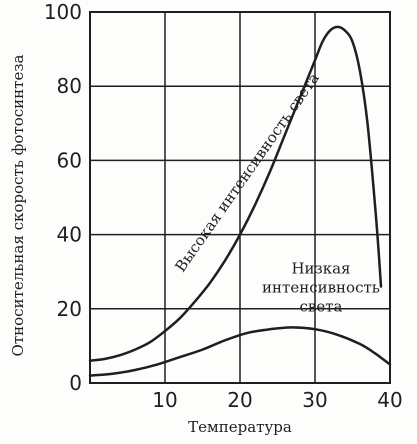 This screenshot has height=444, width=417. What do you see at coordinates (63, 12) in the screenshot?
I see `y-tick-label-100: 100` at bounding box center [63, 12].